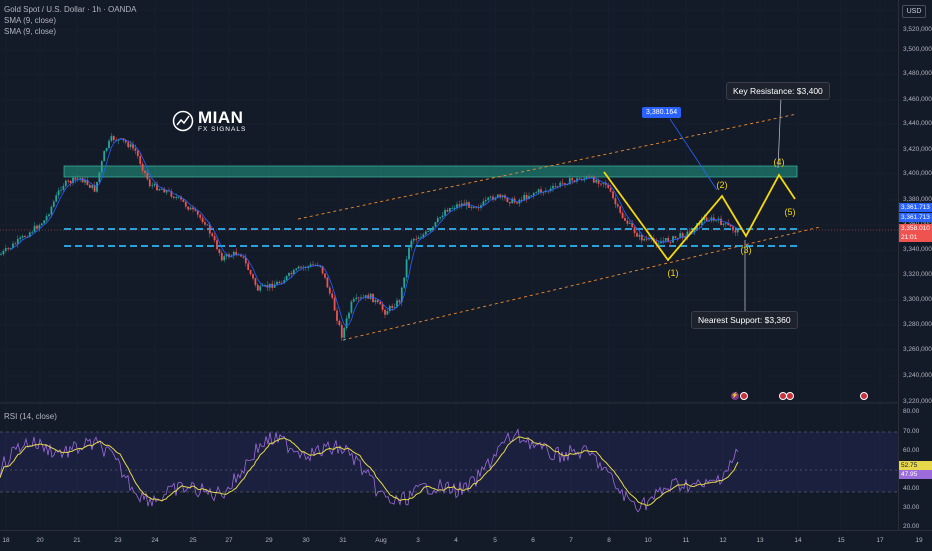  Describe the element at coordinates (466, 540) in the screenshot. I see `time-axis` at that location.